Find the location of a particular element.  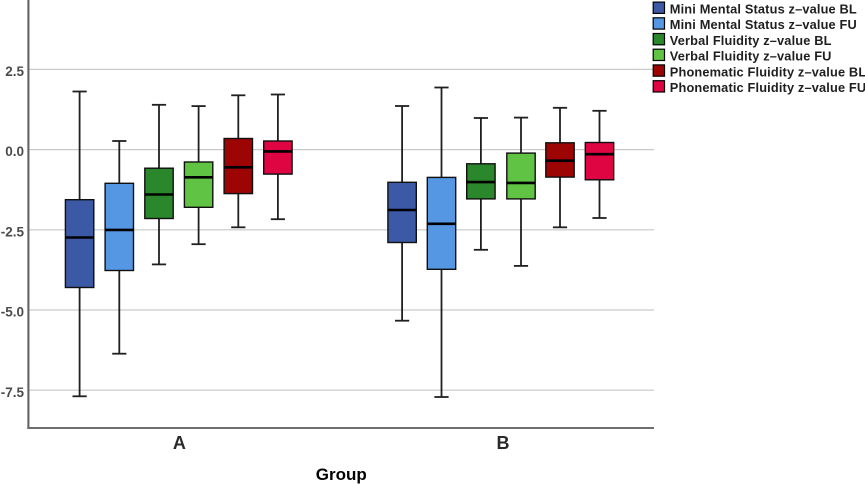

svg-text: -7.5 is located at coordinates (13, 392).